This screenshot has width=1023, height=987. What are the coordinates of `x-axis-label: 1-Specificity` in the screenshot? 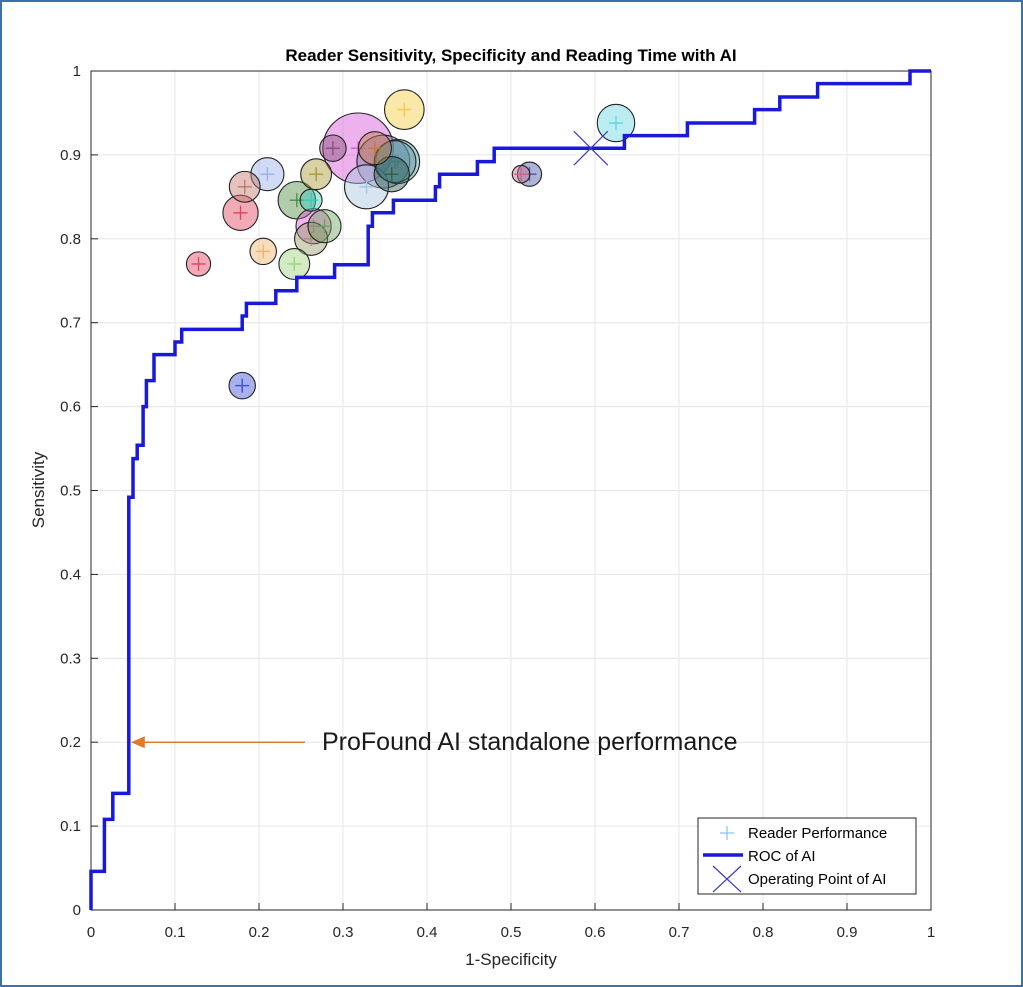 It's located at (511, 959).